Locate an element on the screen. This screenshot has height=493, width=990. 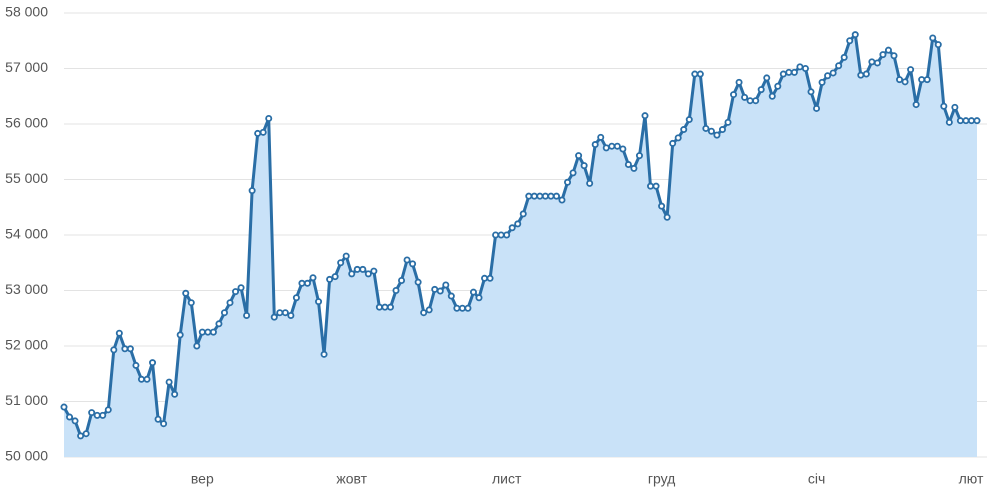
x-tick-label: лист is located at coordinates (507, 479).